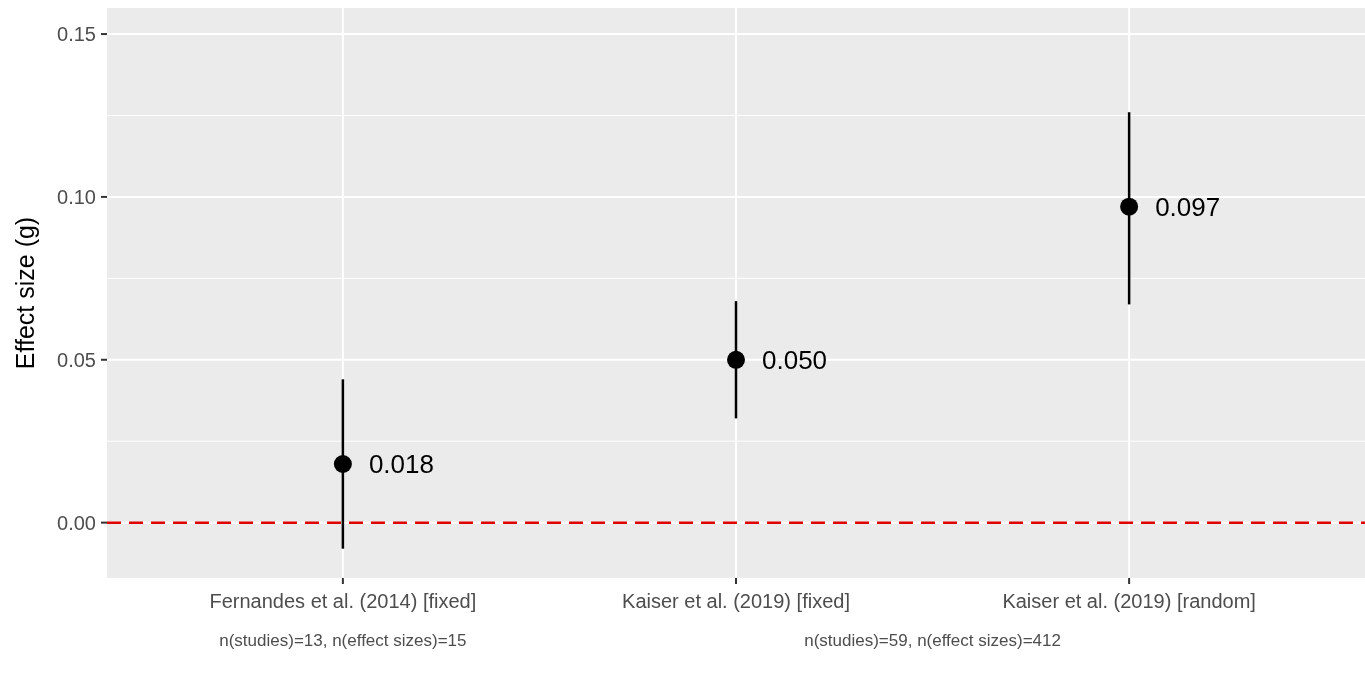  I want to click on text: n(studies)=59, n(effect sizes)=412, so click(932, 640).